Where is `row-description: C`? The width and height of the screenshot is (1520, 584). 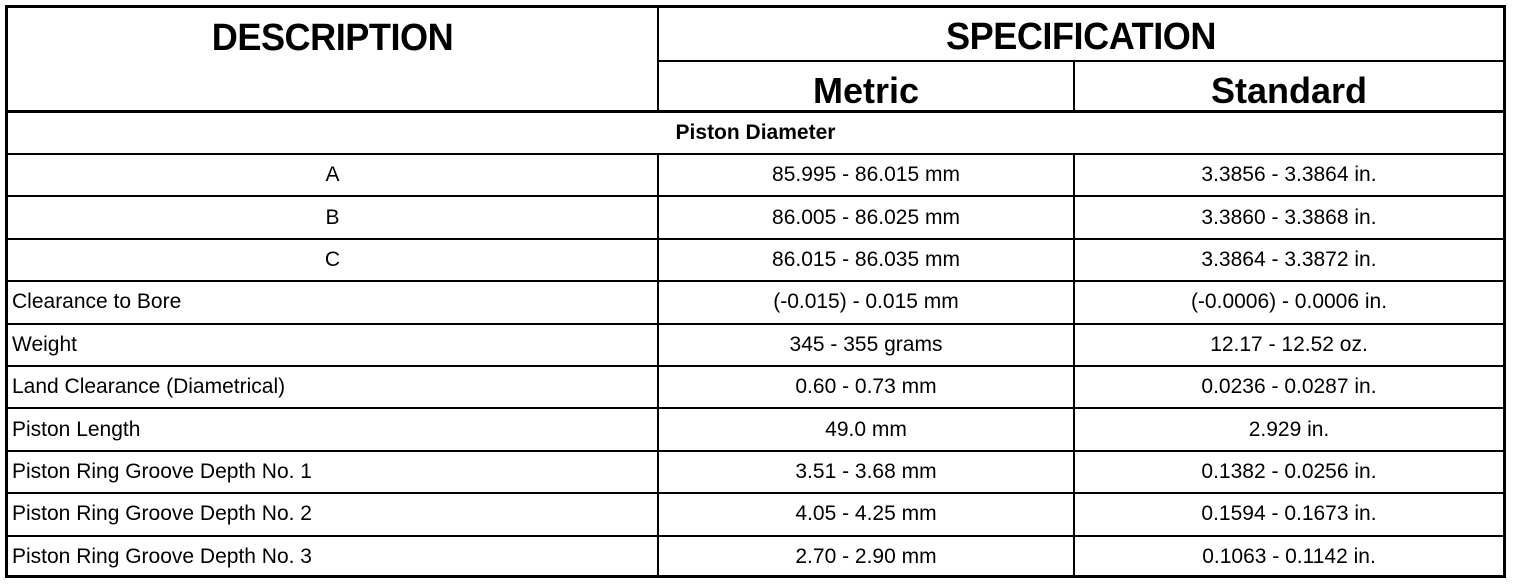
row-description: C is located at coordinates (332, 259).